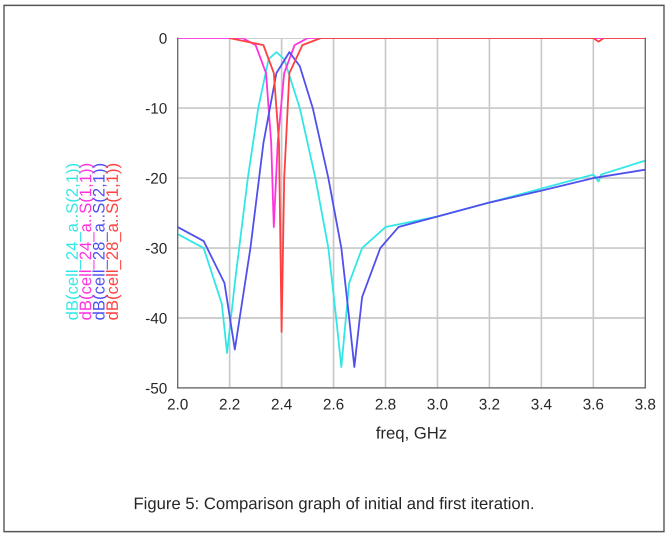  Describe the element at coordinates (411, 434) in the screenshot. I see `x-axis-title: freq, GHz` at that location.